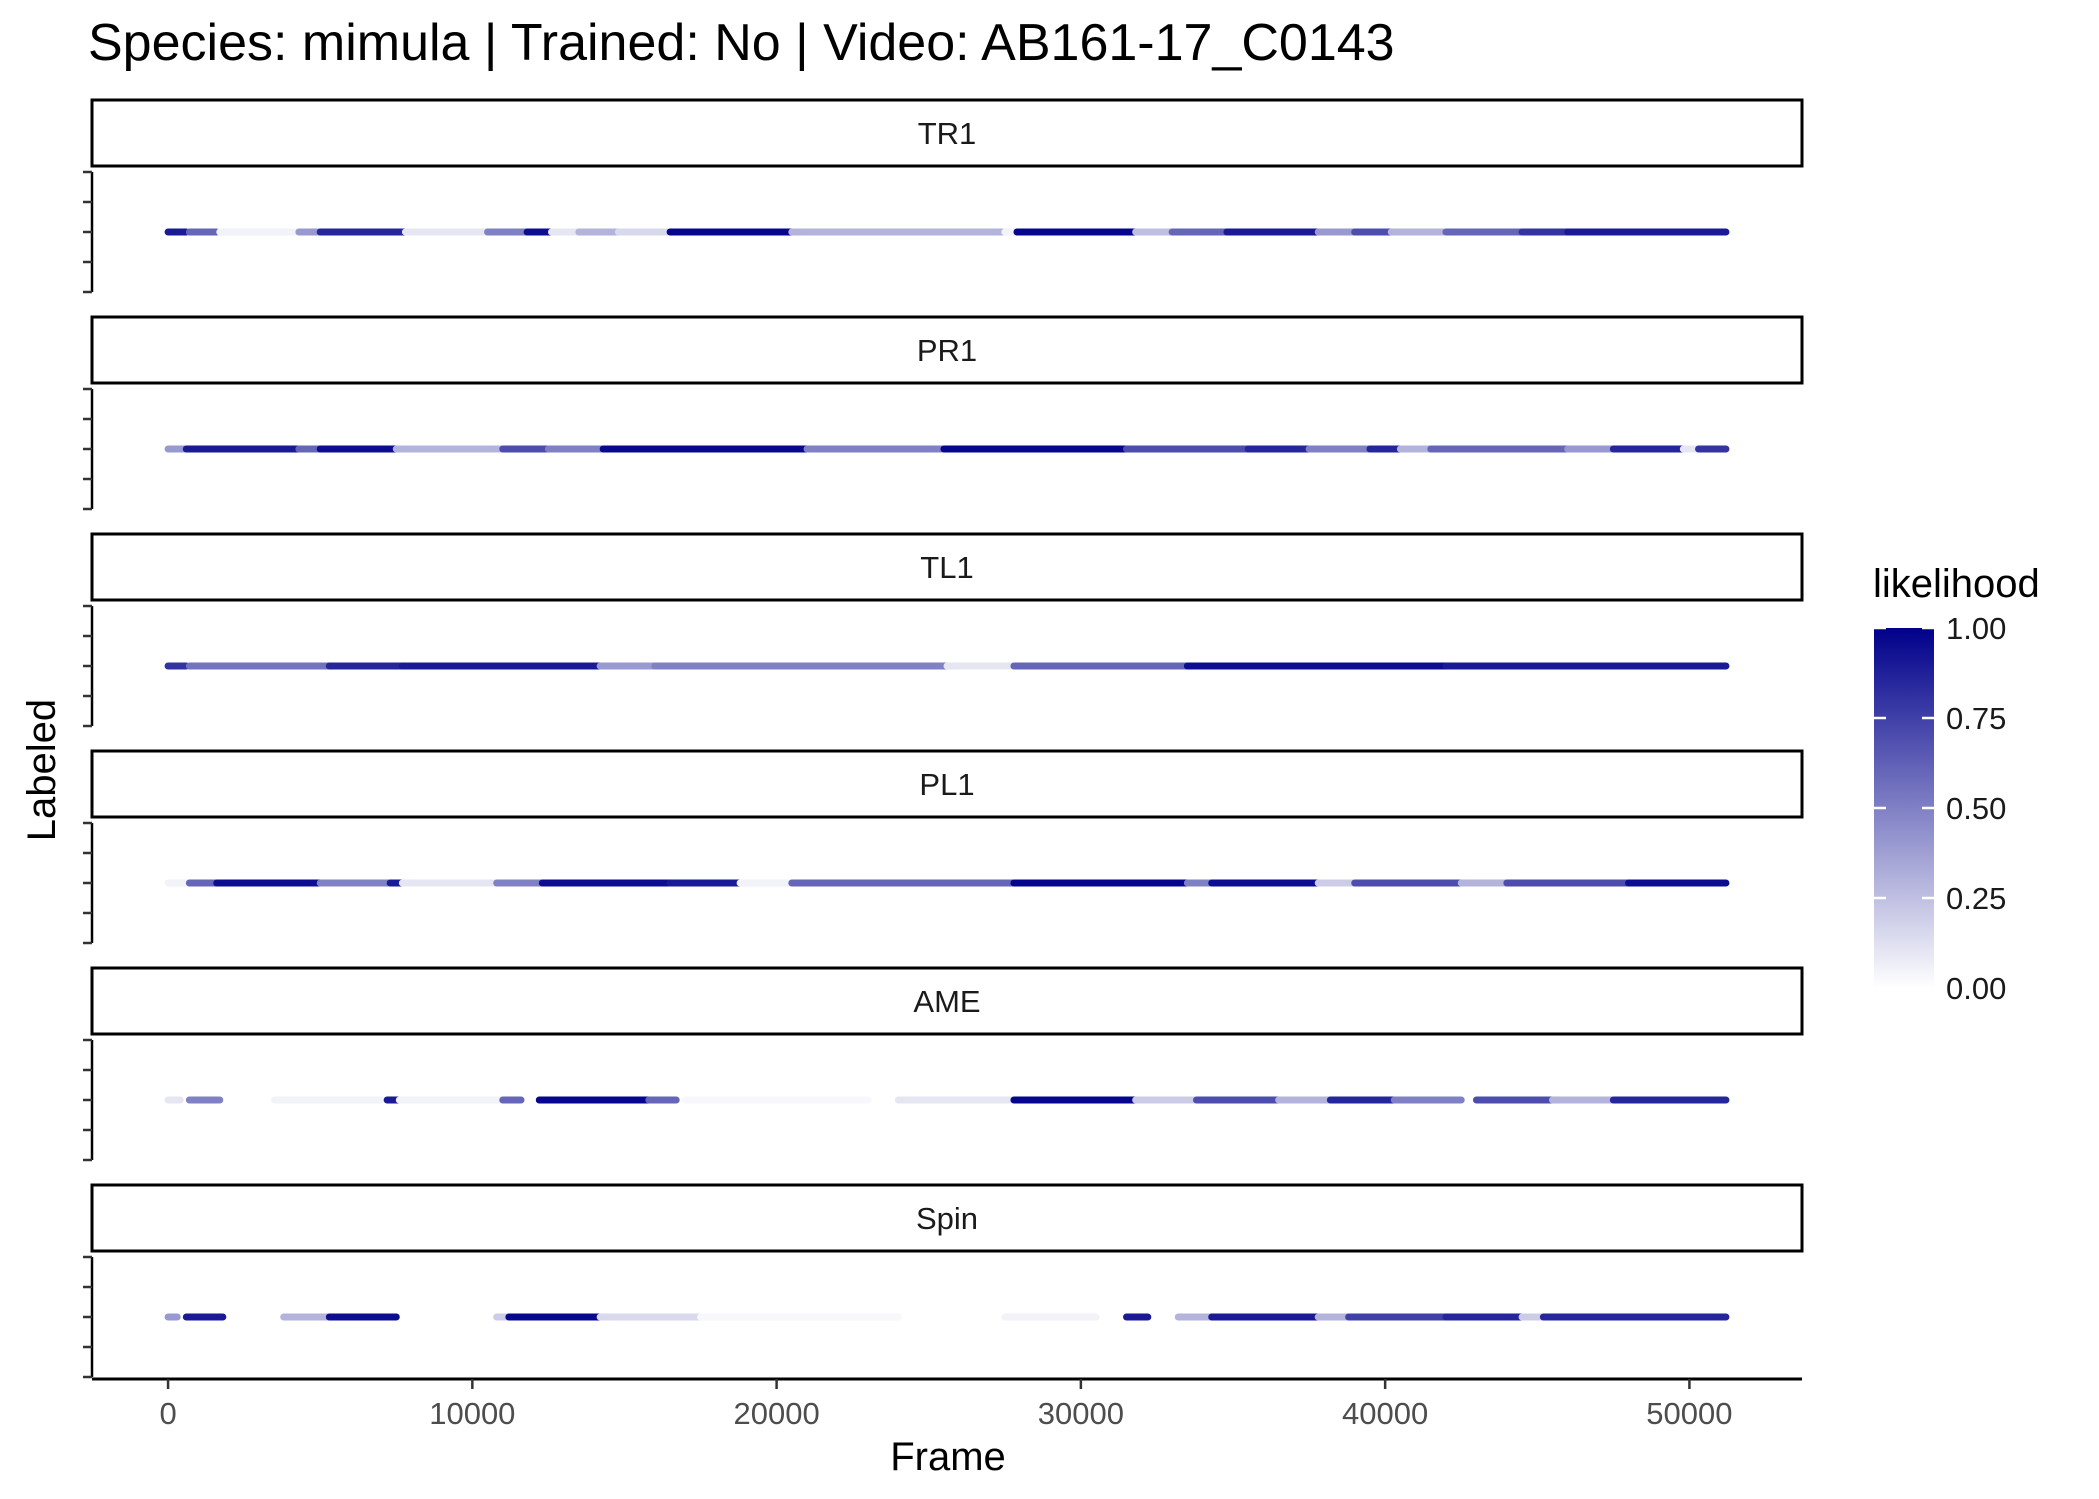 The width and height of the screenshot is (2099, 1499). I want to click on facet-label: TR1, so click(947, 133).